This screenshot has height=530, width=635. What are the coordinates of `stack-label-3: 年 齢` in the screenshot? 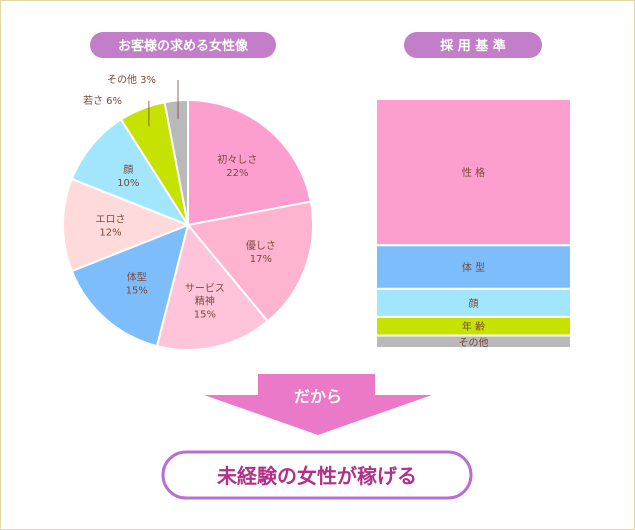 It's located at (473, 326).